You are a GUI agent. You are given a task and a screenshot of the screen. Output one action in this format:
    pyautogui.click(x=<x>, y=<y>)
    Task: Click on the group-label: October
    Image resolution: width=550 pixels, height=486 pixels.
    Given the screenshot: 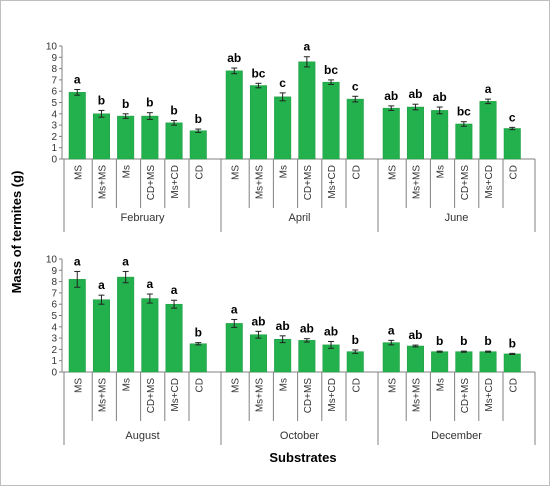 What is the action you would take?
    pyautogui.click(x=299, y=436)
    